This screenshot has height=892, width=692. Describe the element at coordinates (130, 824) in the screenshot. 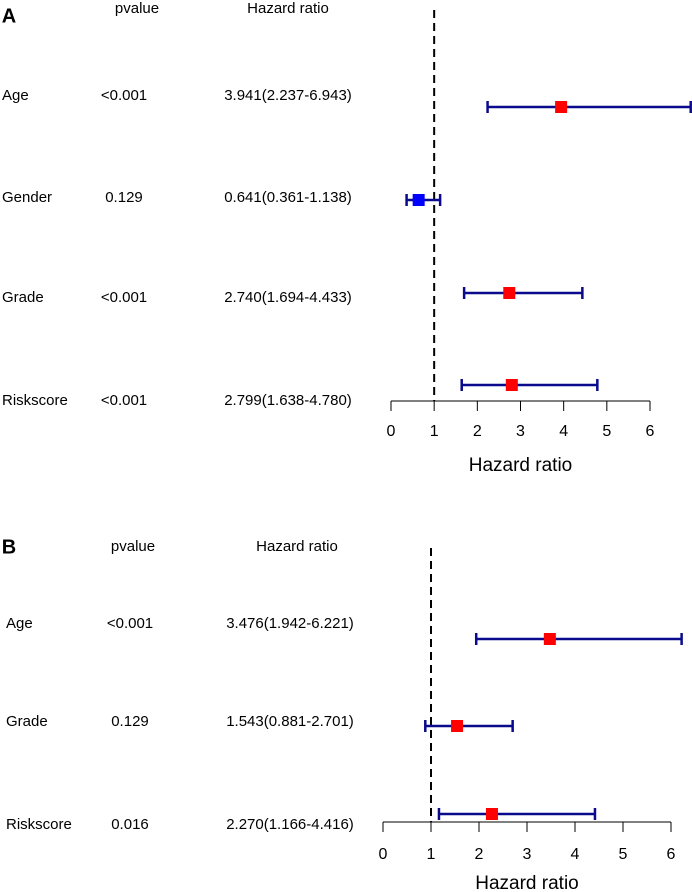

I see `pvalue-value: 0.016` at that location.